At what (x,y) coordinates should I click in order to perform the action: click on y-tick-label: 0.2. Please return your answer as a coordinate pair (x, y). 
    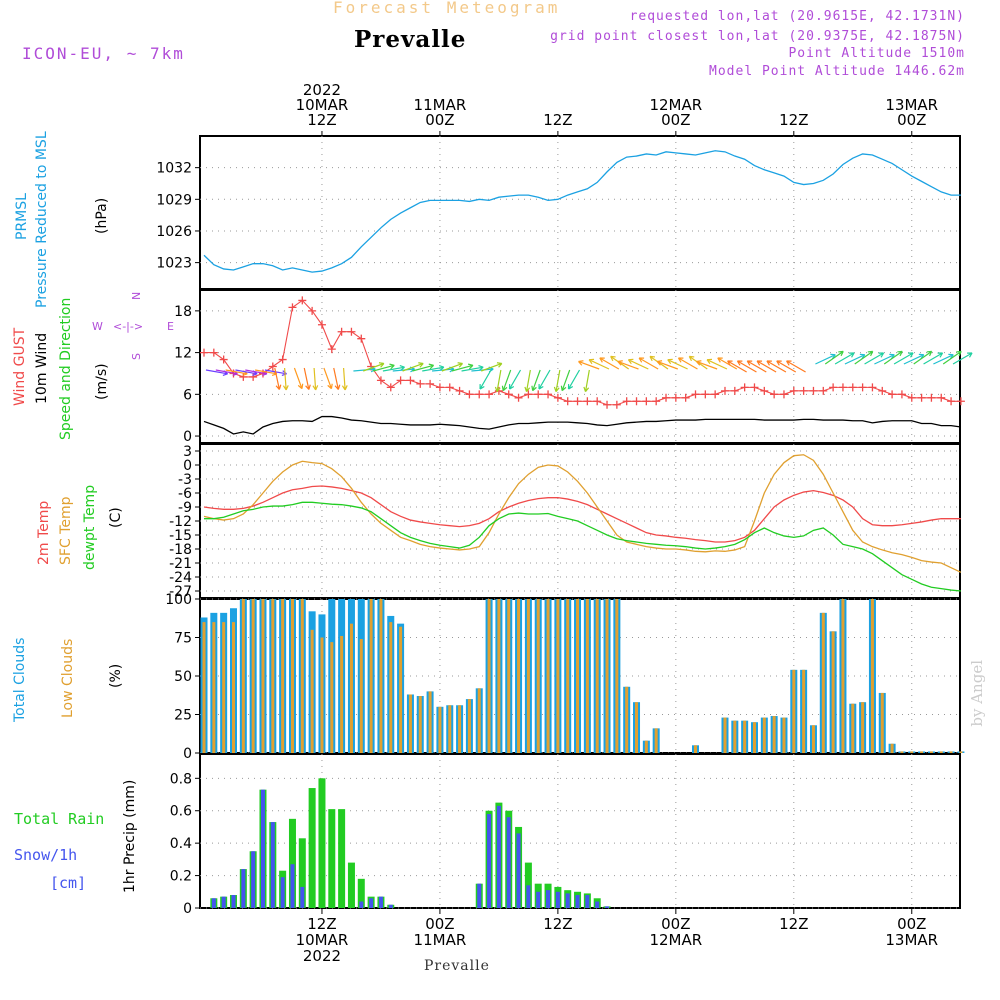
    Looking at the image, I should click on (181, 877).